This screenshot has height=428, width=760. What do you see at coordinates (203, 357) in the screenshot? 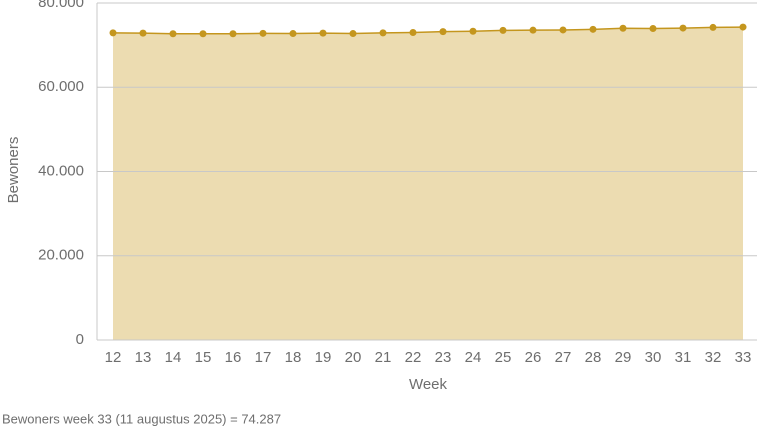
I see `x-tick-label: 15` at bounding box center [203, 357].